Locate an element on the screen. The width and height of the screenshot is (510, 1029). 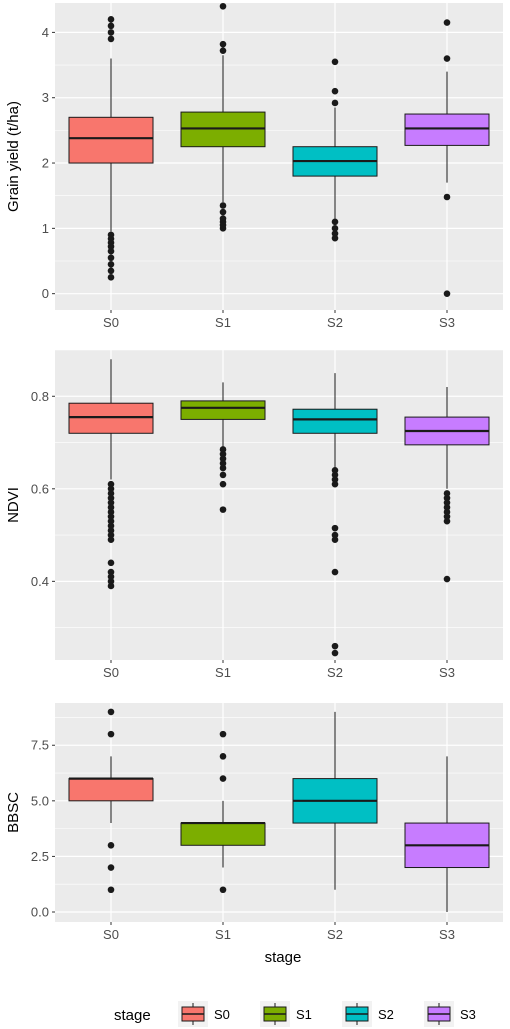
y-tick-label: 4 is located at coordinates (45, 32).